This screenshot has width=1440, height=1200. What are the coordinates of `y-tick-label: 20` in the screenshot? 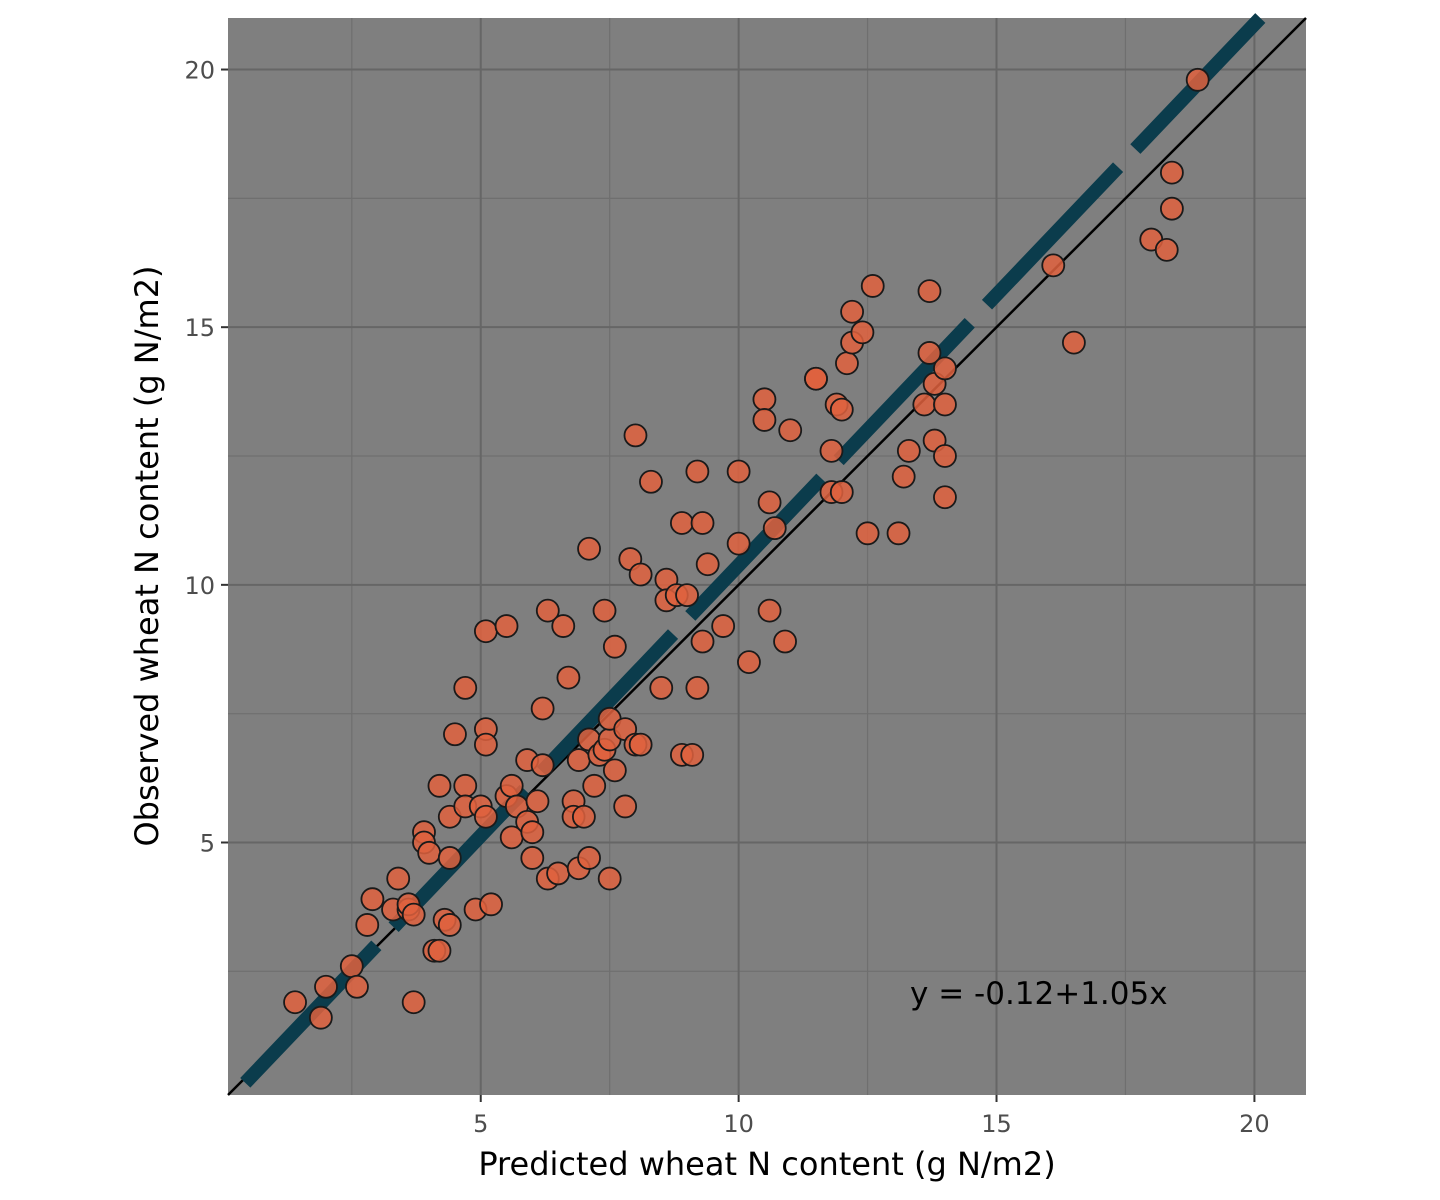 It's located at (199, 71).